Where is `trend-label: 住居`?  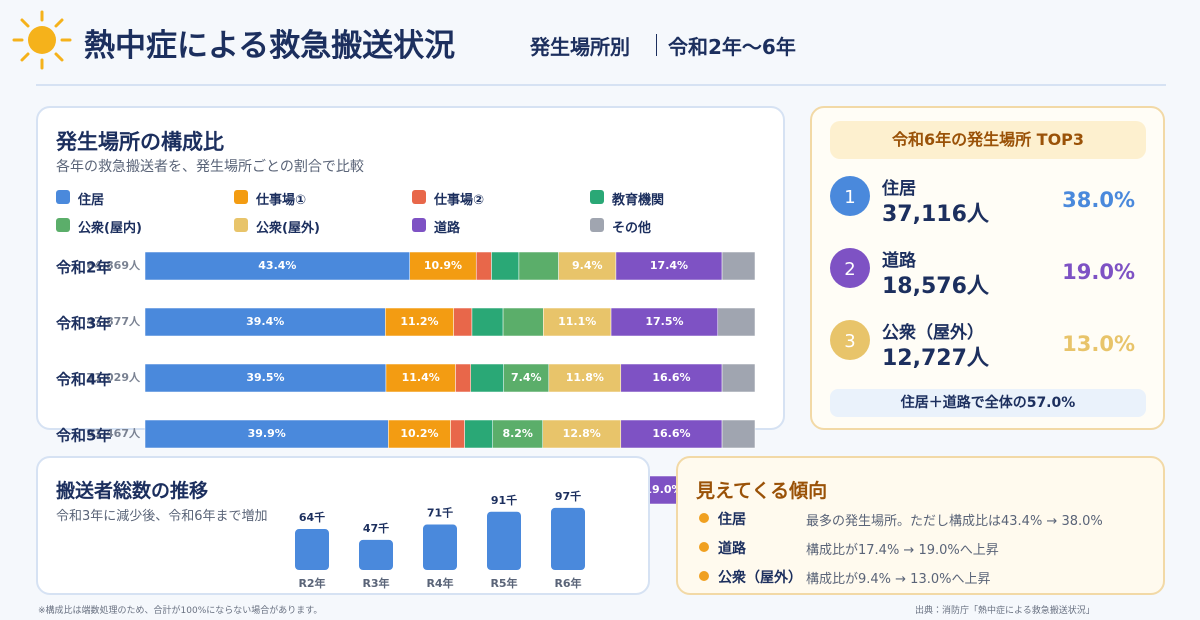 trend-label: 住居 is located at coordinates (732, 520).